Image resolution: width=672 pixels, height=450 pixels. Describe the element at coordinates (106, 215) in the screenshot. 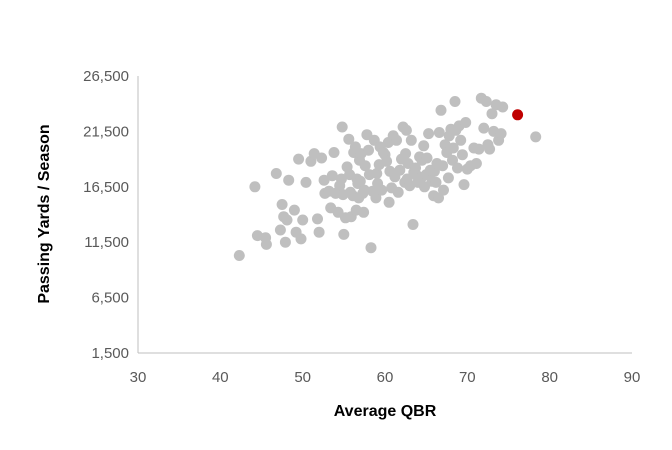

I see `y-tick-labels: 1,500 6,500 11,500 16,500 21,500 26,500` at that location.